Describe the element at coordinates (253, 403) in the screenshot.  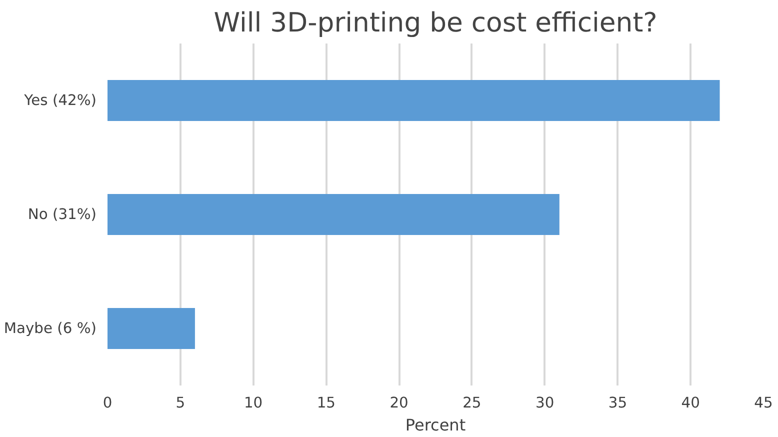
I see `x-tick-label: 10` at that location.